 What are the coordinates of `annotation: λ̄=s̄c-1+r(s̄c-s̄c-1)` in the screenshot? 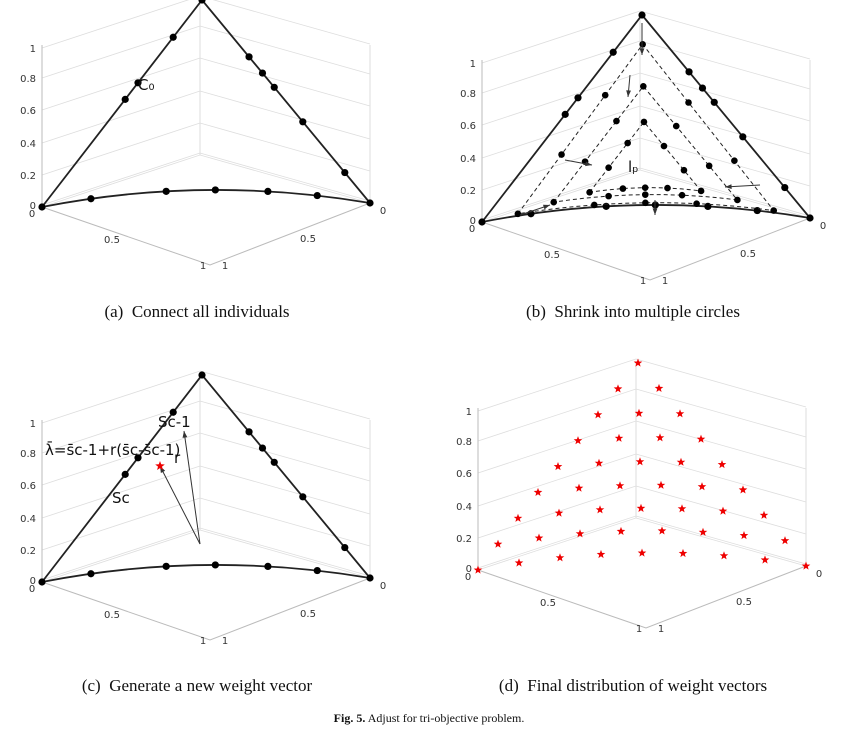 It's located at (112, 449).